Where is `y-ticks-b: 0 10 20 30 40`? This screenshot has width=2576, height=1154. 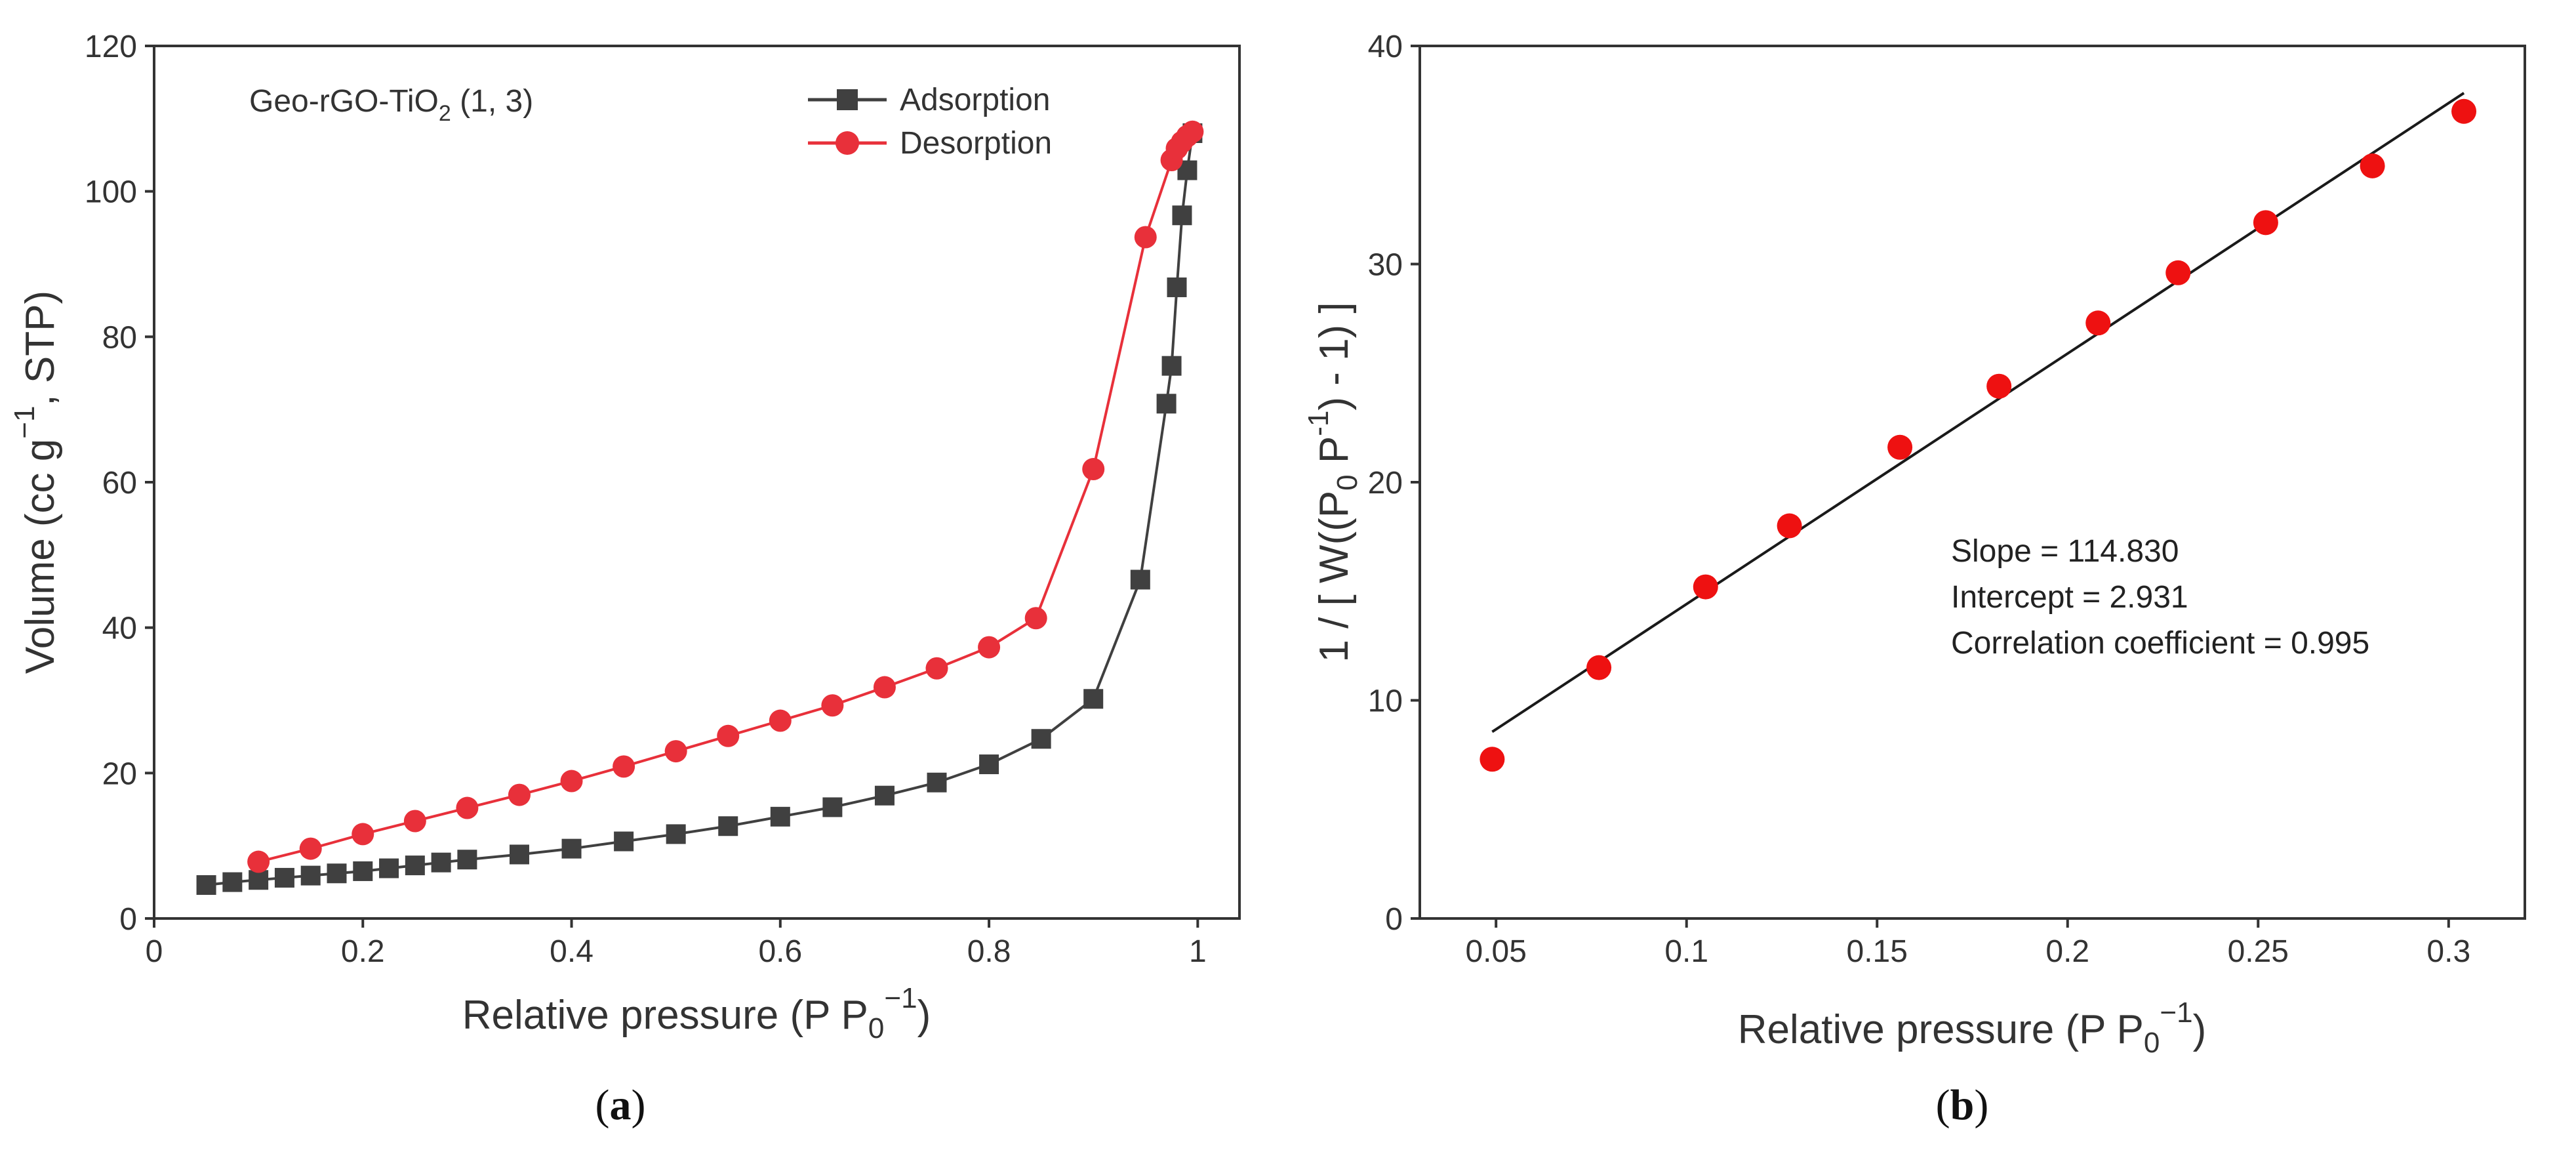
y-ticks-b: 0 10 20 30 40 is located at coordinates (1394, 483).